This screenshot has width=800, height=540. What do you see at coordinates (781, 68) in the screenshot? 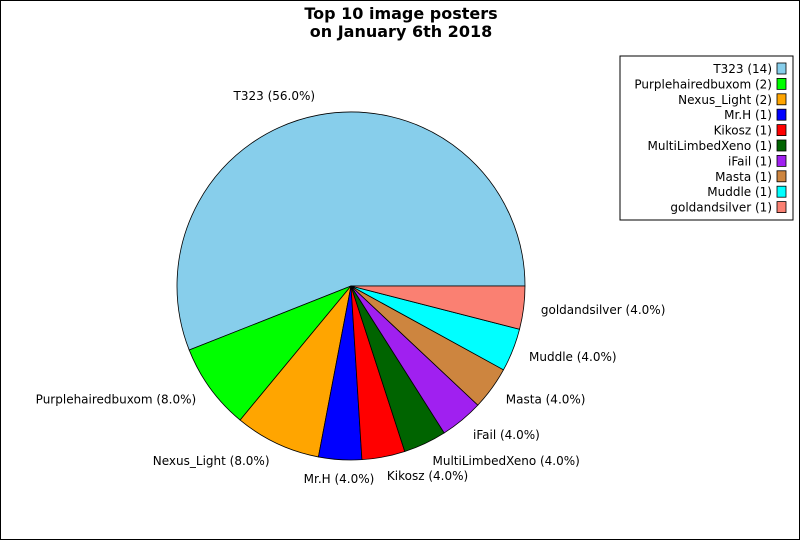
I see `legend-swatch-t323` at bounding box center [781, 68].